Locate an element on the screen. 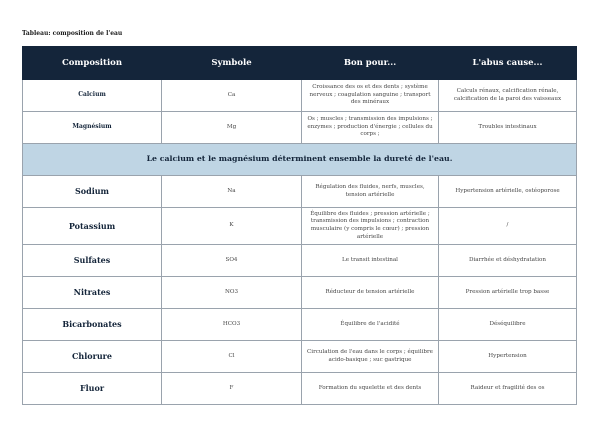 This screenshot has width=600, height=426. element-symbol: HCO3 is located at coordinates (231, 324).